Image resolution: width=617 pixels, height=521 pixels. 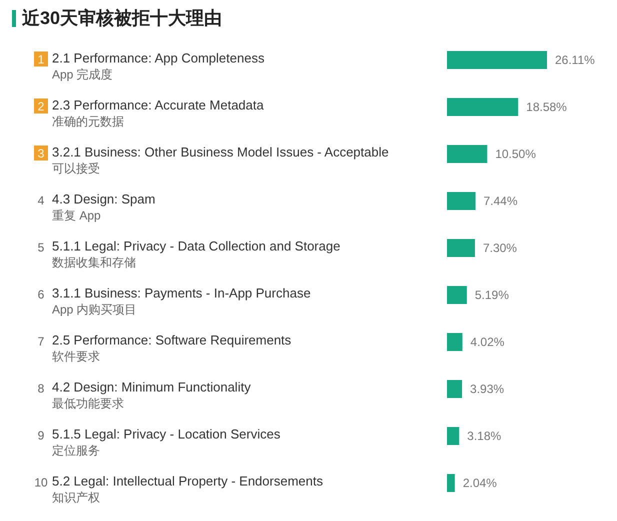 I want to click on text: 1, so click(x=41, y=59).